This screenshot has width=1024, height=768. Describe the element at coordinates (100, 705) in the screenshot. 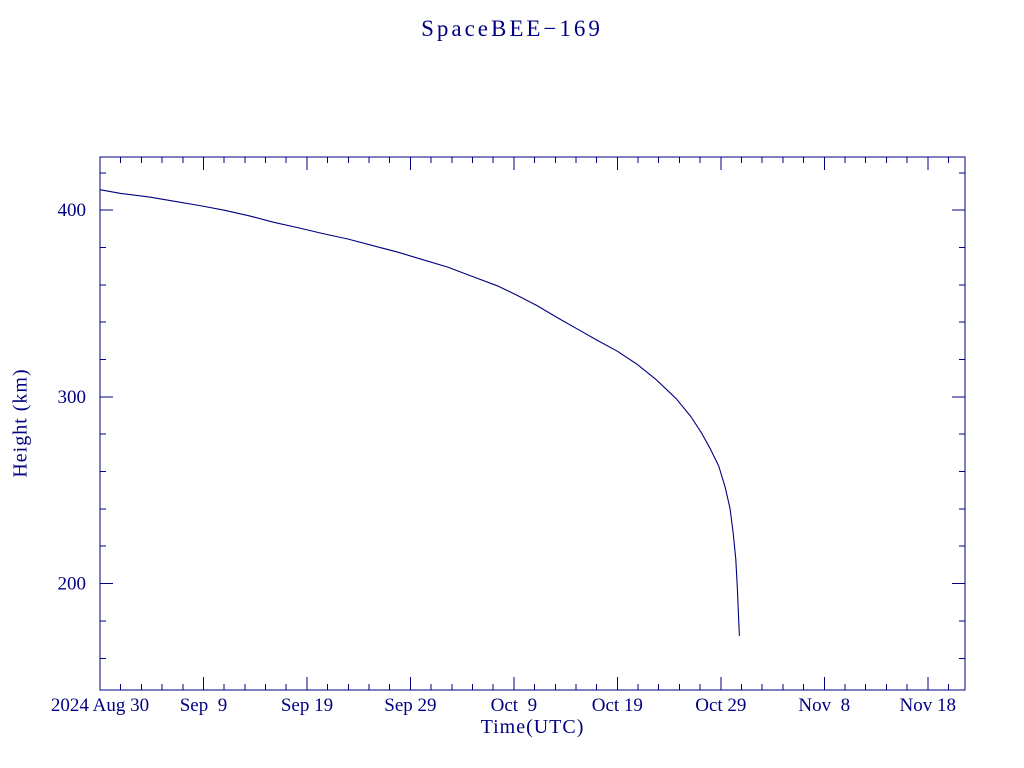

I see `x-tick-label: 2024 Aug 30` at that location.